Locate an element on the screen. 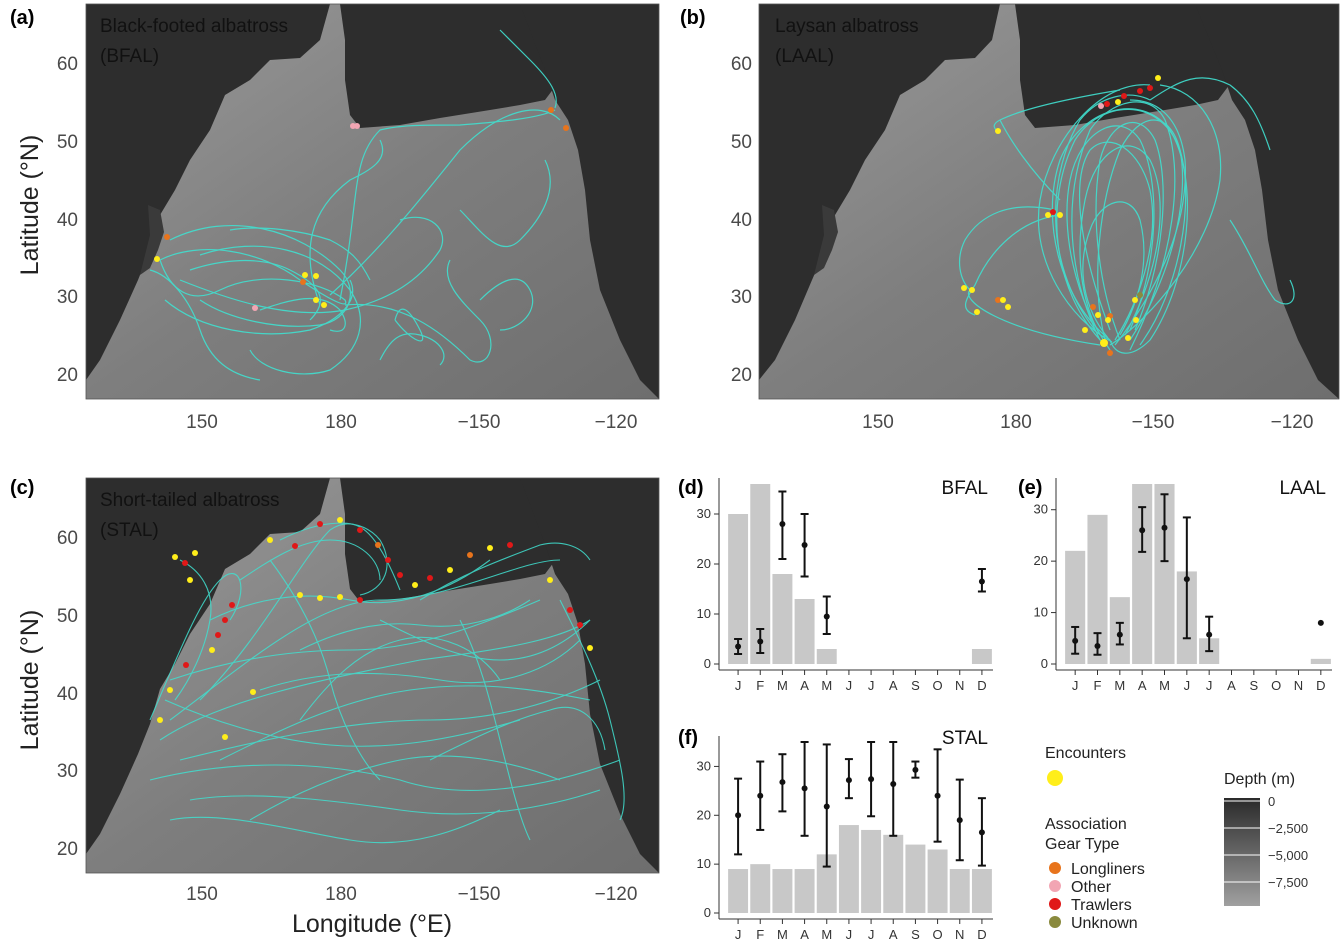 The width and height of the screenshot is (1344, 945). legend-unknown-swatch is located at coordinates (1055, 922).